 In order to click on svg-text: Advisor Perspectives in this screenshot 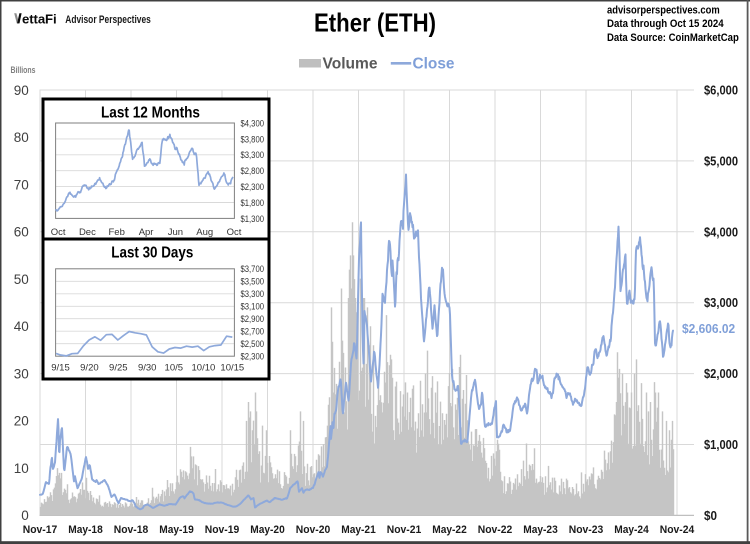, I will do `click(108, 20)`.